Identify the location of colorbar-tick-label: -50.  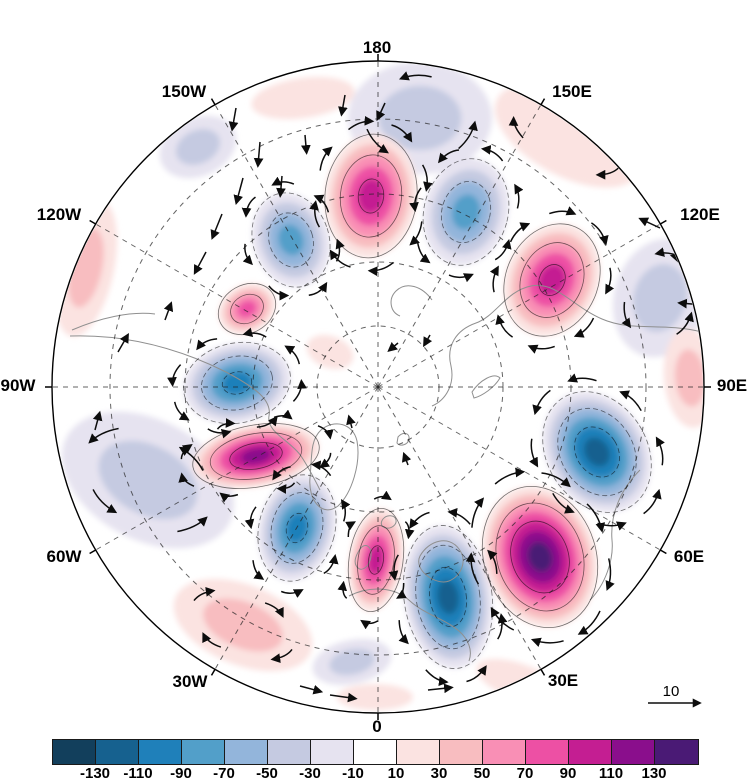
(267, 773).